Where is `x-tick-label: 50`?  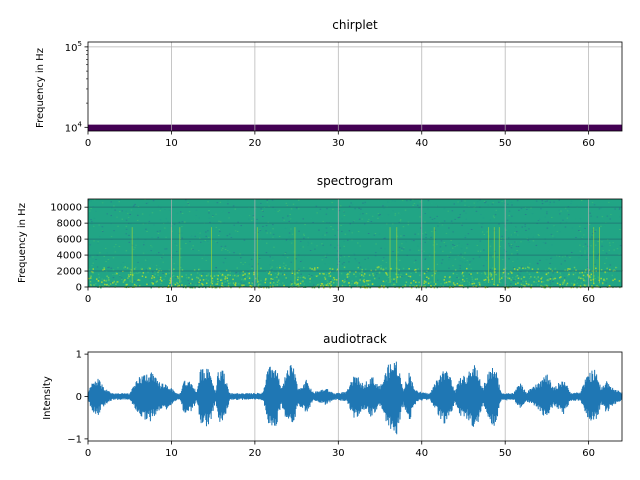 x-tick-label: 50 is located at coordinates (505, 143).